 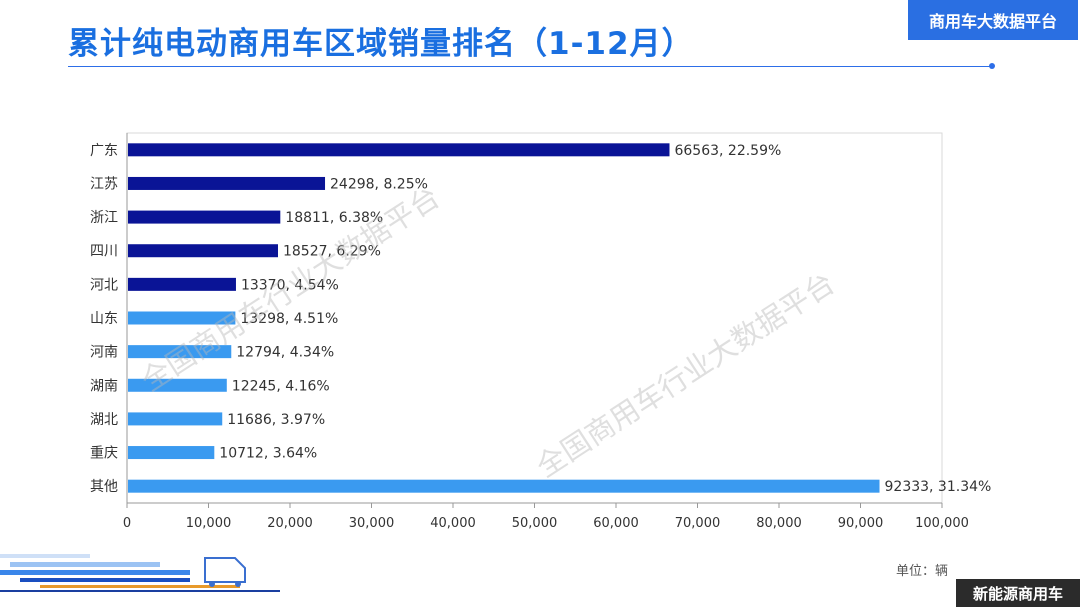 What do you see at coordinates (698, 523) in the screenshot?
I see `x-tick-label: 70,000` at bounding box center [698, 523].